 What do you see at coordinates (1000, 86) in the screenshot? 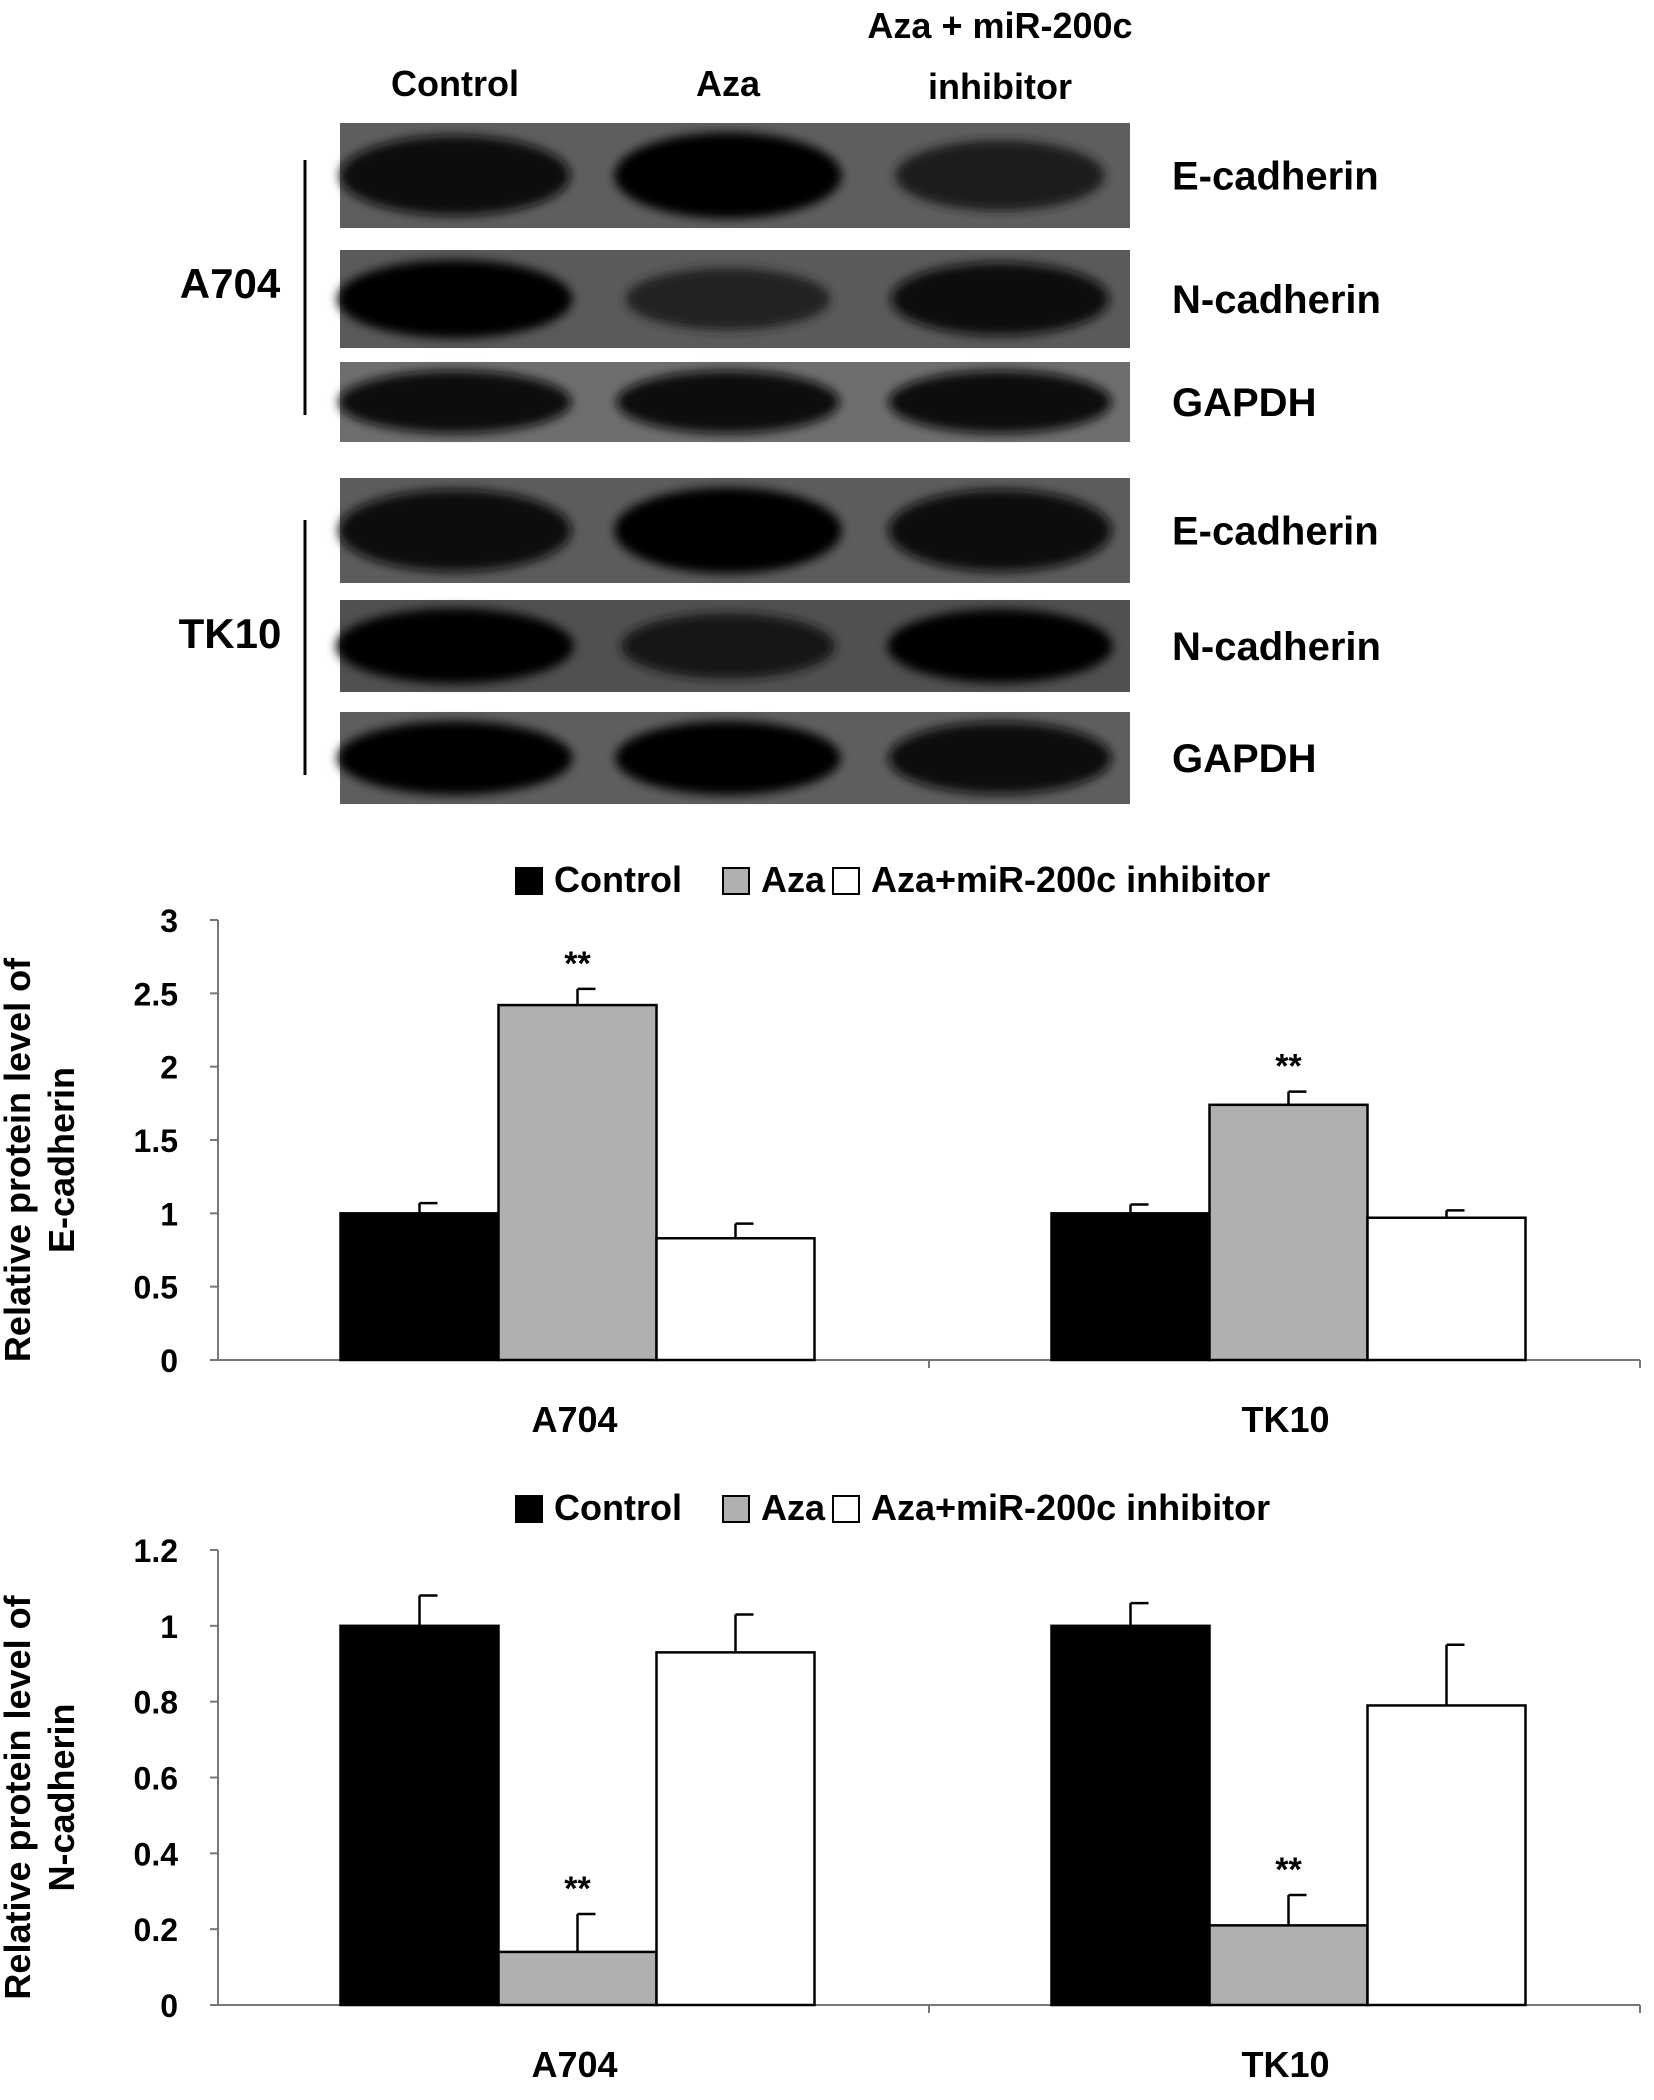
I see `lane-header-2-line-1: inhibitor` at bounding box center [1000, 86].